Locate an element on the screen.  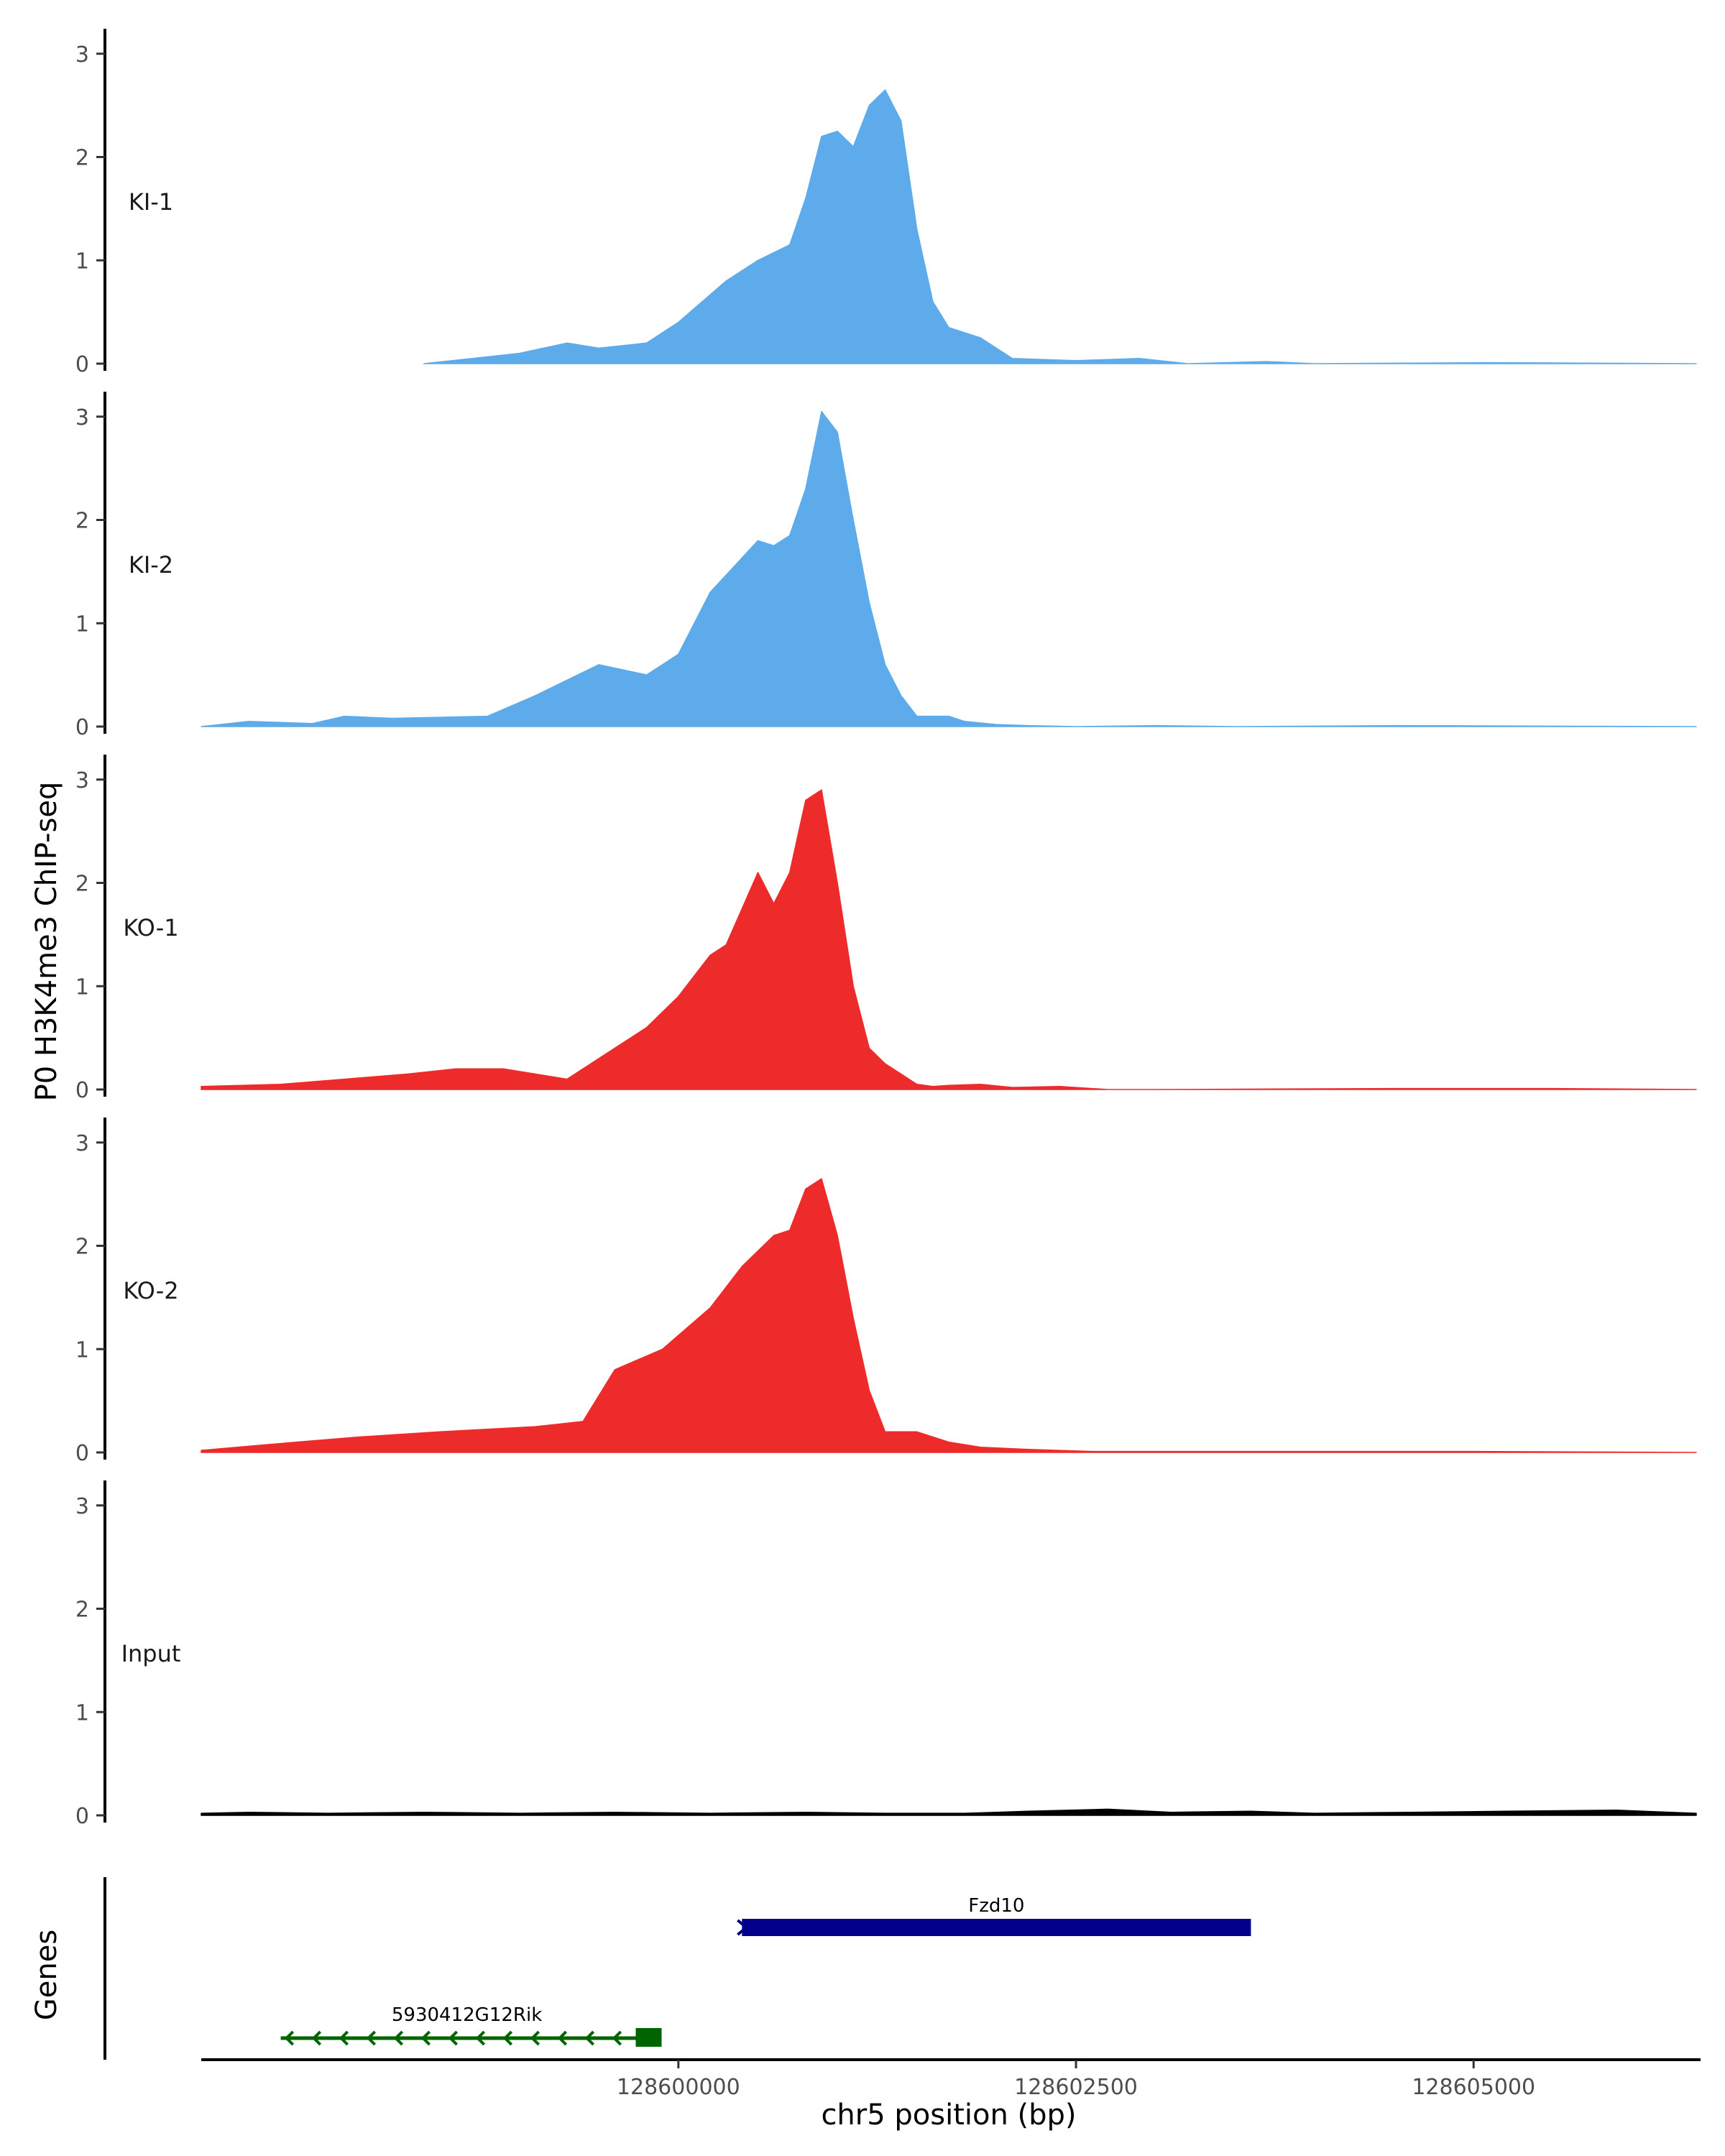
gene-label: Fzd10 is located at coordinates (996, 1906).